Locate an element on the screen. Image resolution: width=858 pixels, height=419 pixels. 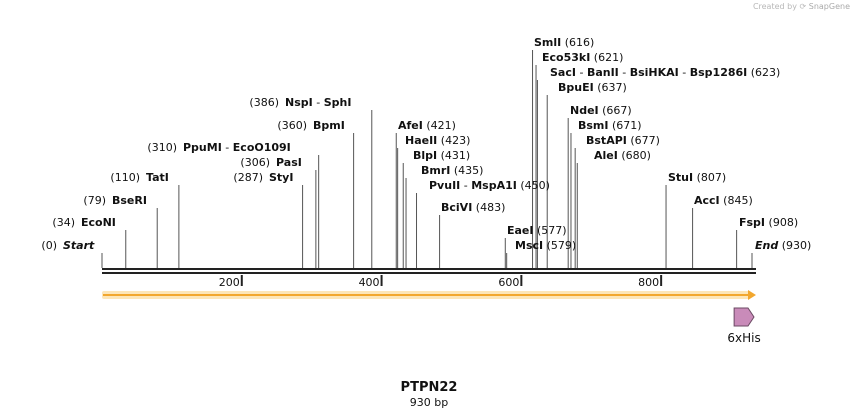
site-label: FspI (908) is located at coordinates (768, 222).